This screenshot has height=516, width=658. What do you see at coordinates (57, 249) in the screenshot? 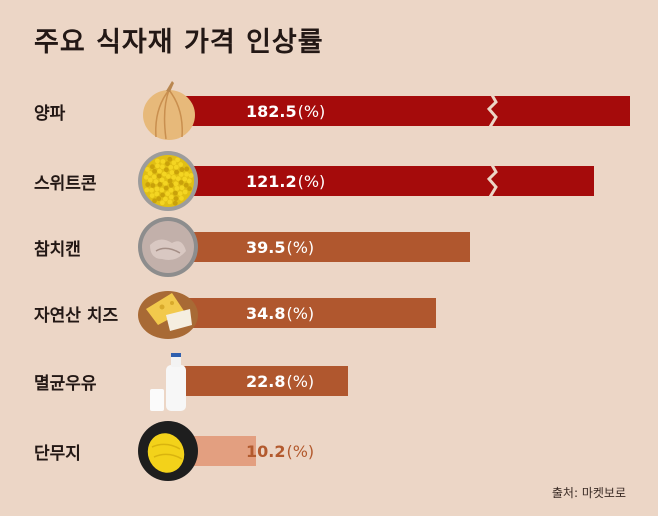
I see `category-label: 참치캔` at bounding box center [57, 249].